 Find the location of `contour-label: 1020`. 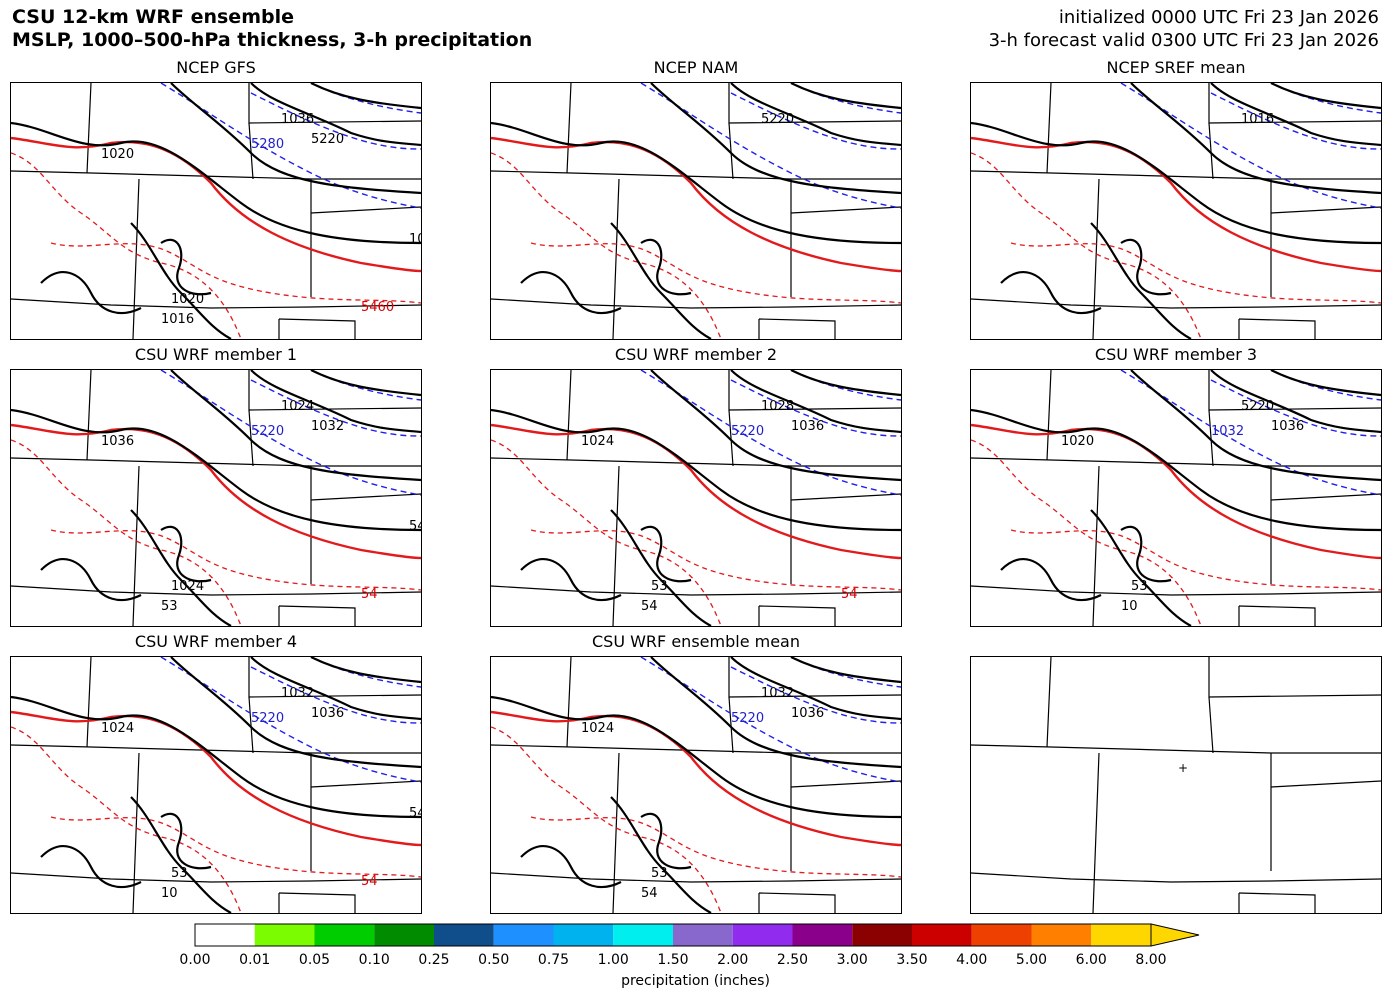

contour-label: 1020 is located at coordinates (187, 299).